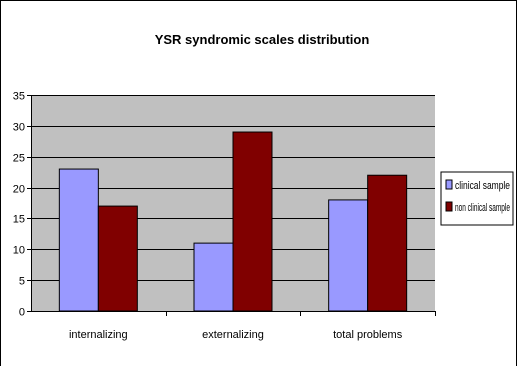  What do you see at coordinates (233, 335) in the screenshot?
I see `x-tick-label: externalizing` at bounding box center [233, 335].